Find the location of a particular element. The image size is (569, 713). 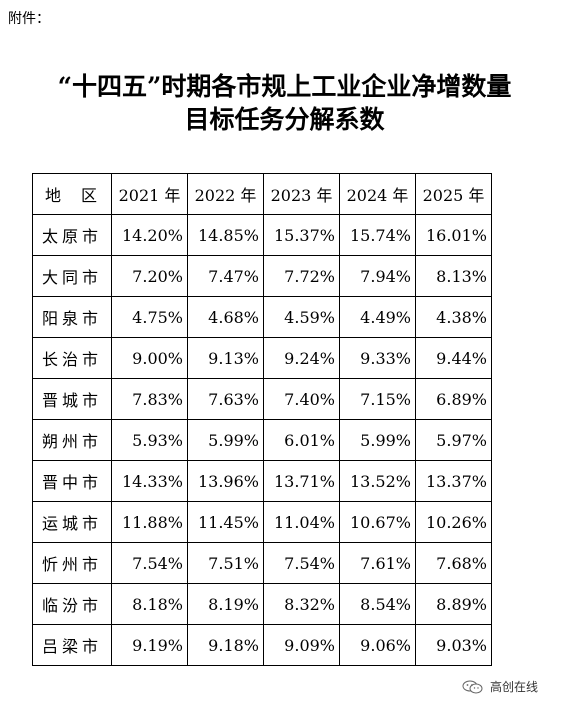

region-cell: 长治市 is located at coordinates (72, 358).